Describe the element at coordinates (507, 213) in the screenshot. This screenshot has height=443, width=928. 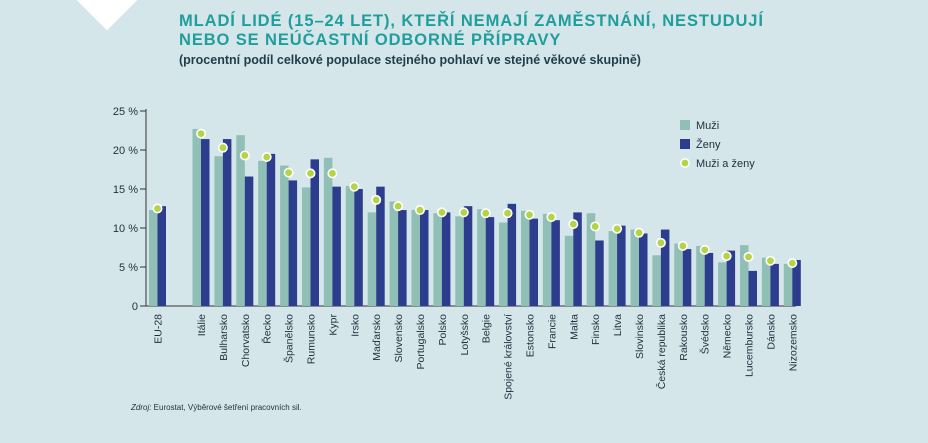
I see `marker-muzi-a-zeny-spojene-kralovstvi` at that location.